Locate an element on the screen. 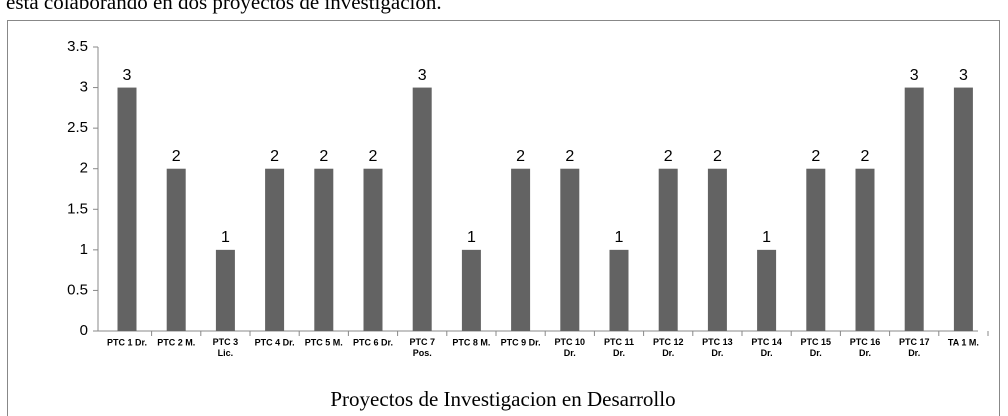  x-tick-label: PTC 17 Dr. is located at coordinates (914, 347).